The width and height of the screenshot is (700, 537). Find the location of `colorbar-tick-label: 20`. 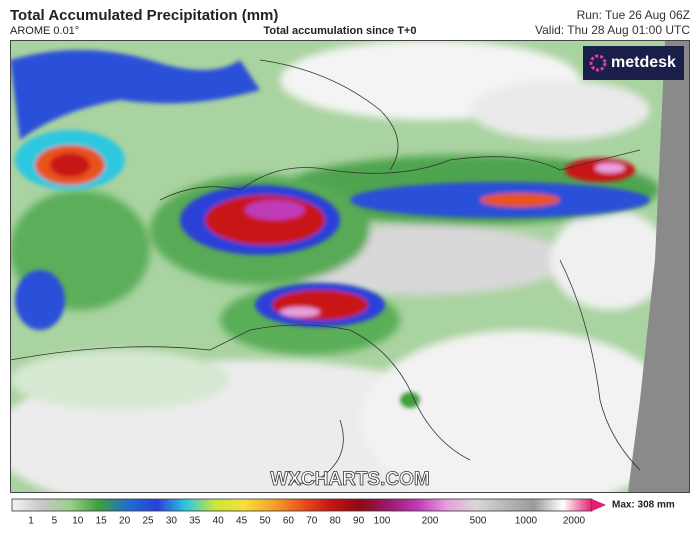

colorbar-tick-label: 20 is located at coordinates (125, 521).